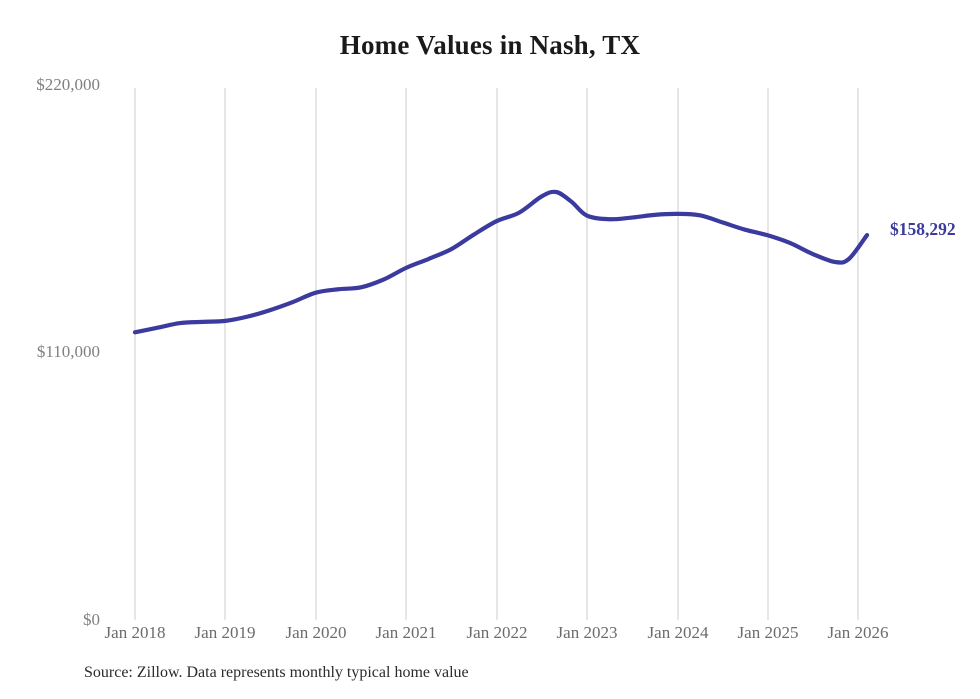 This screenshot has height=699, width=980. Describe the element at coordinates (768, 632) in the screenshot. I see `x-axis-tick-jan-2025: Jan 2025` at that location.